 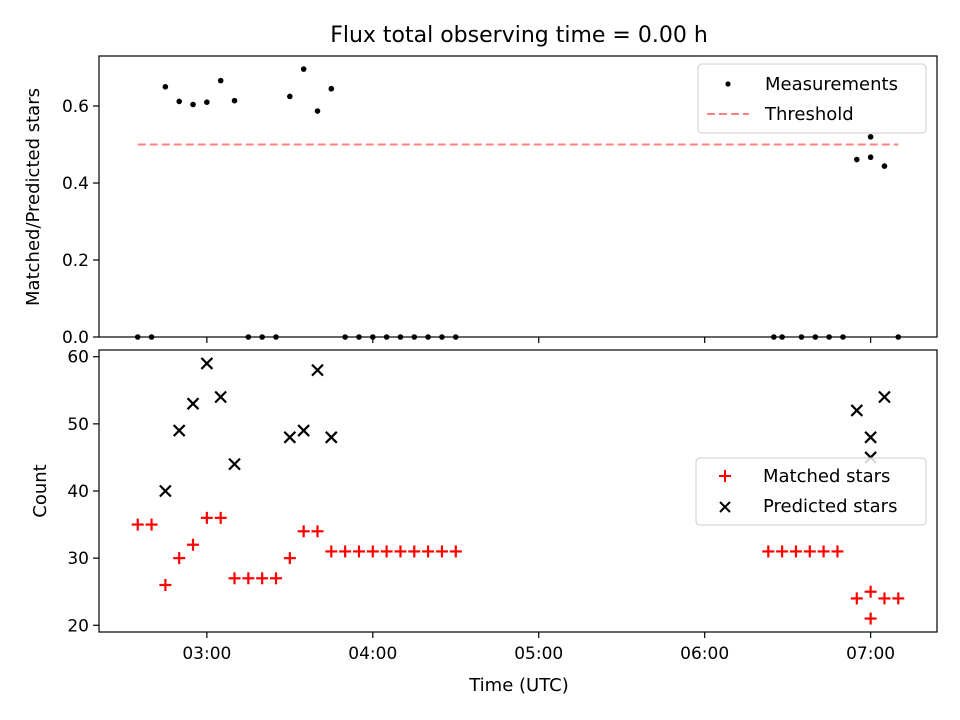 I want to click on top-legend: Measurements Threshold, so click(x=812, y=98).